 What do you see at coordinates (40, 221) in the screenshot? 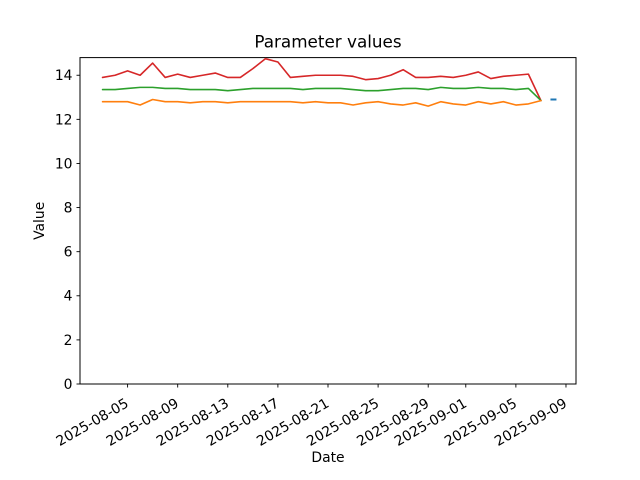
I see `y-axis-label: Value` at bounding box center [40, 221].